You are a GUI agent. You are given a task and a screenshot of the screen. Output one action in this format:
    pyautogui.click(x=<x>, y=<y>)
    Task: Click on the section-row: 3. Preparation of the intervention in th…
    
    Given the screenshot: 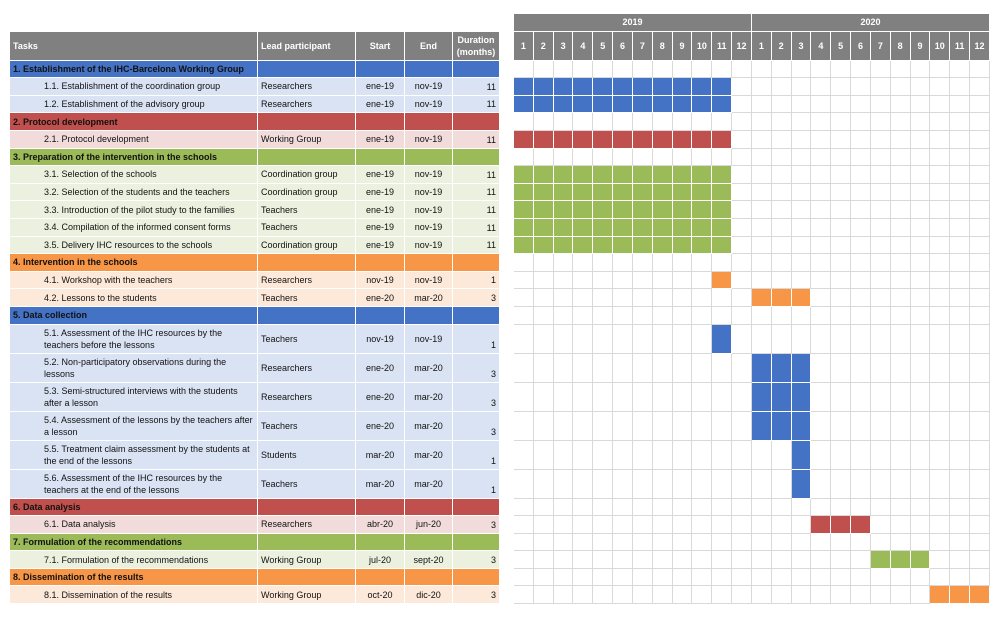 What is the action you would take?
    pyautogui.click(x=500, y=157)
    